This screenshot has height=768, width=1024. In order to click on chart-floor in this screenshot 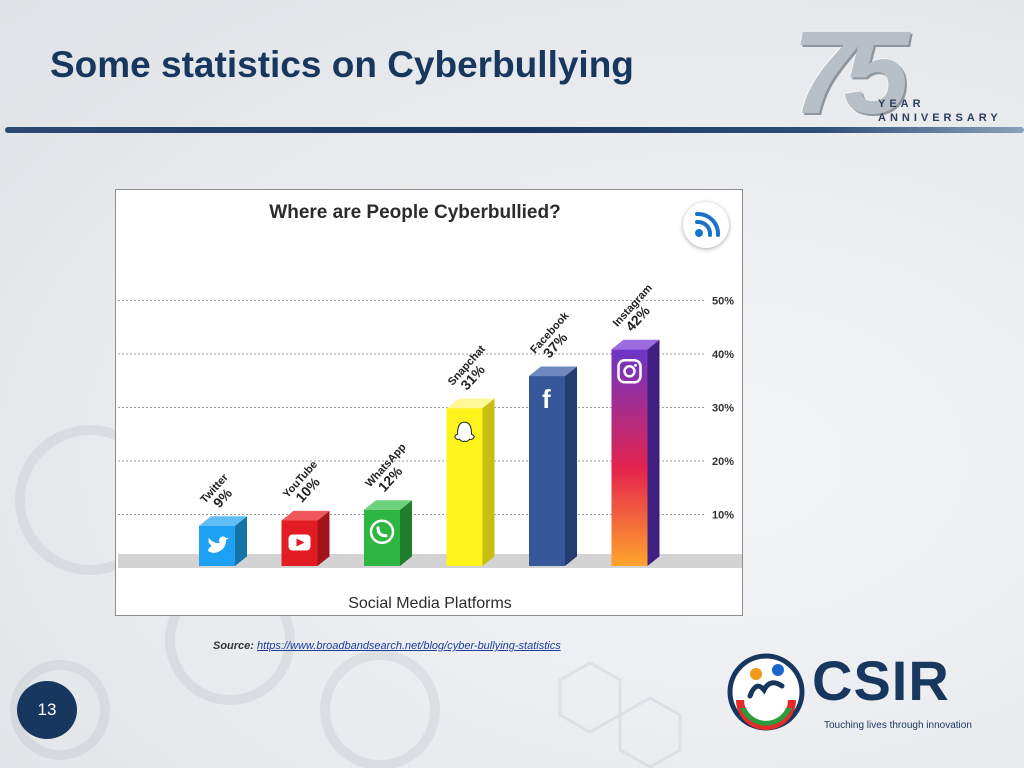, I will do `click(430, 561)`.